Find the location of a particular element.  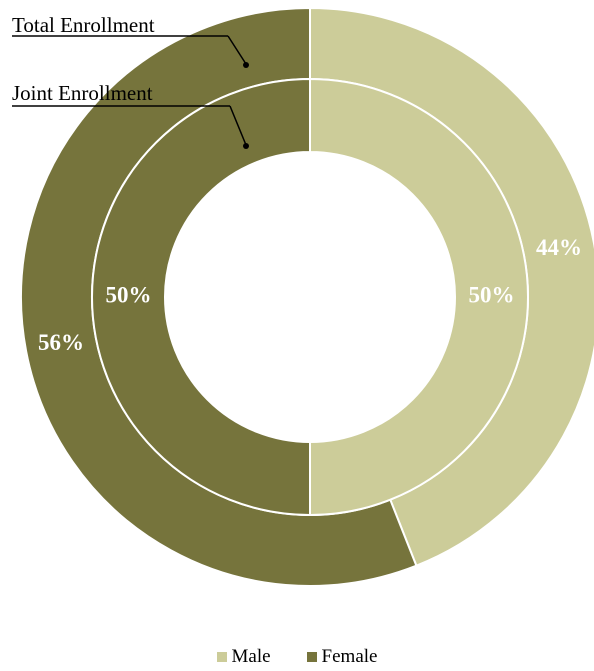

callout-total-label: Total Enrollment is located at coordinates (83, 25).